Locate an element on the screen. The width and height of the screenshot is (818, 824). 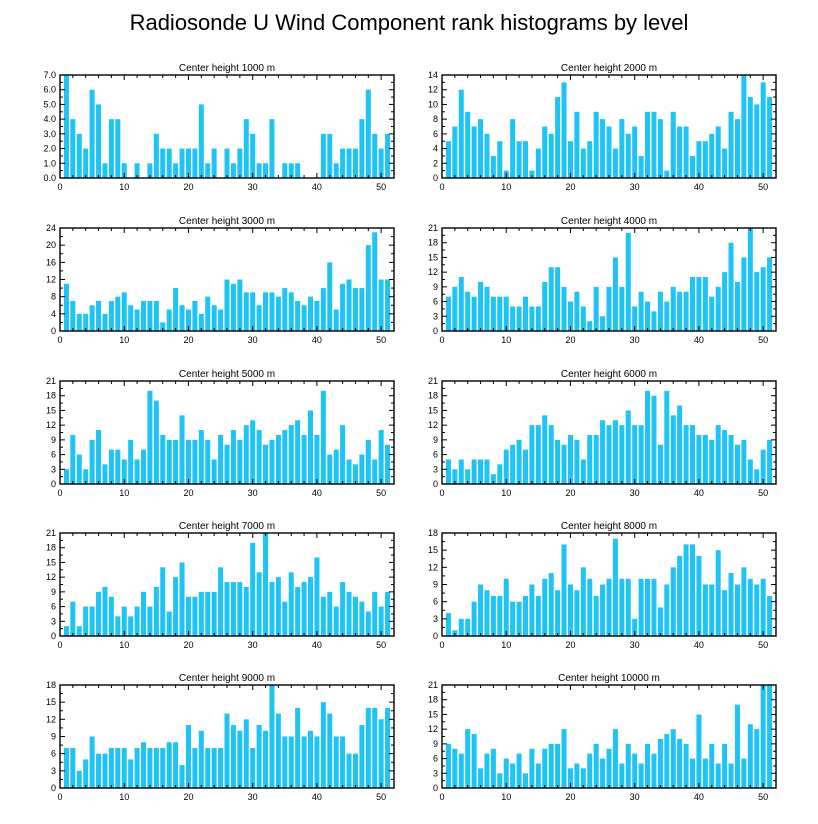
x-tick-label: 30 is located at coordinates (635, 797).